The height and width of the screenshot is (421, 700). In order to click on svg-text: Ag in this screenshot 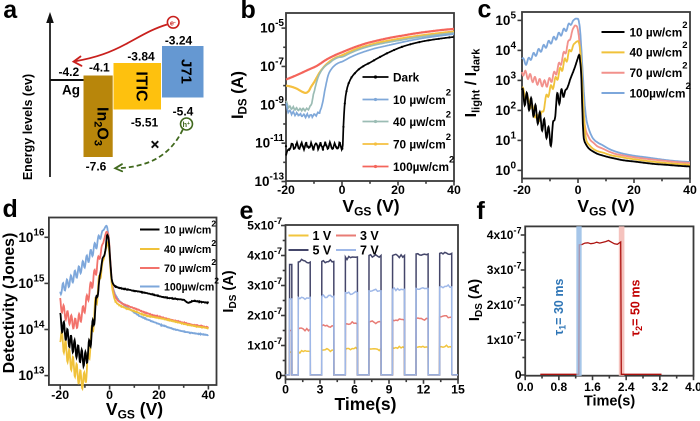, I will do `click(71, 89)`.